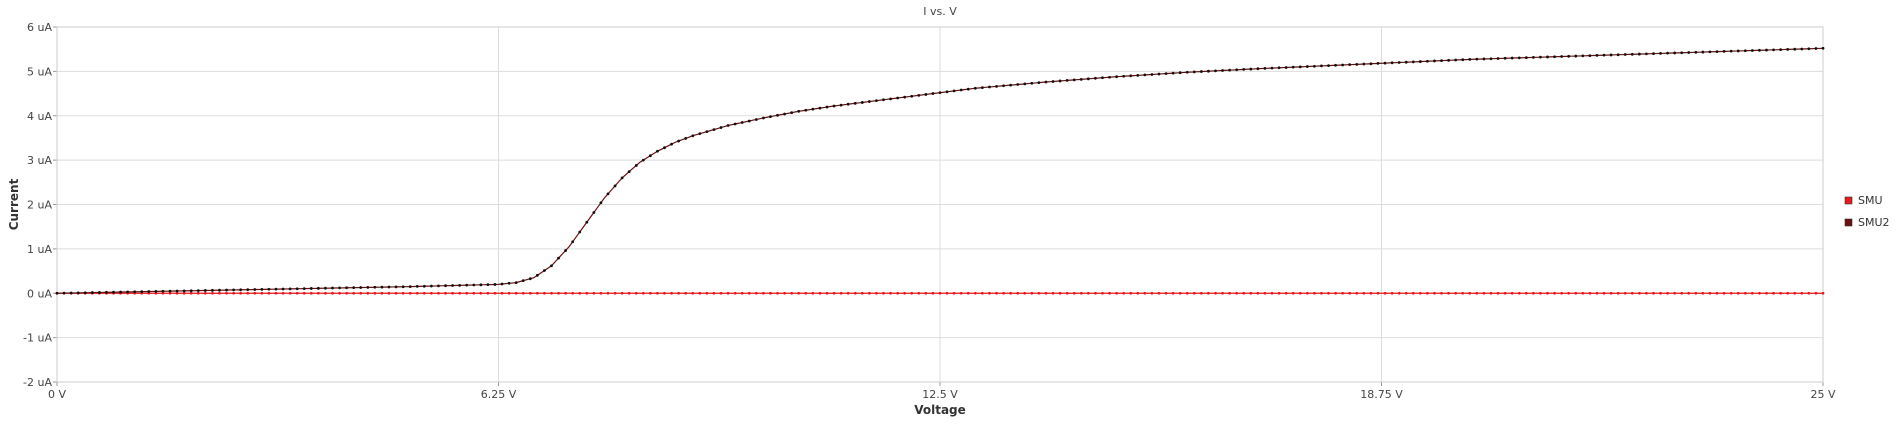  What do you see at coordinates (1874, 222) in the screenshot?
I see `legend-item-label: SMU2` at bounding box center [1874, 222].